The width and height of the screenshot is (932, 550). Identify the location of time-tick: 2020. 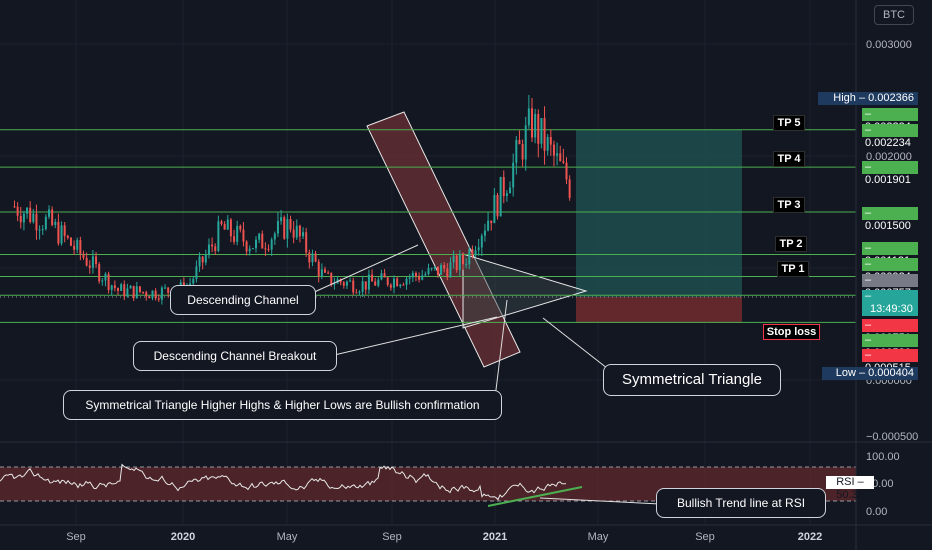
(183, 537).